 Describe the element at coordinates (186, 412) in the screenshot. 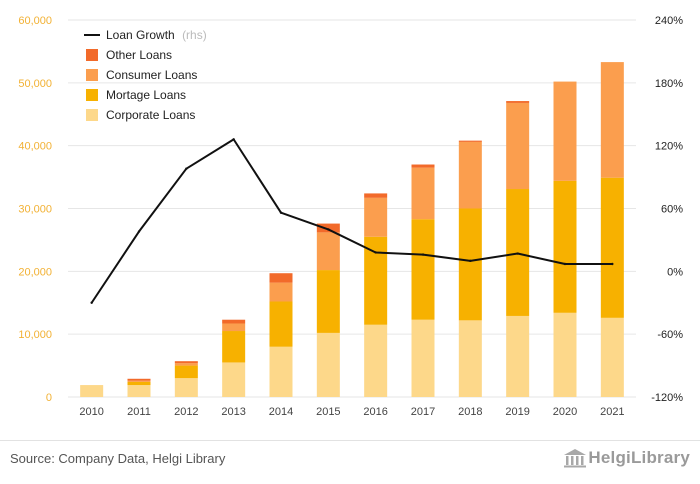

I see `x-tick-label: 2012` at that location.